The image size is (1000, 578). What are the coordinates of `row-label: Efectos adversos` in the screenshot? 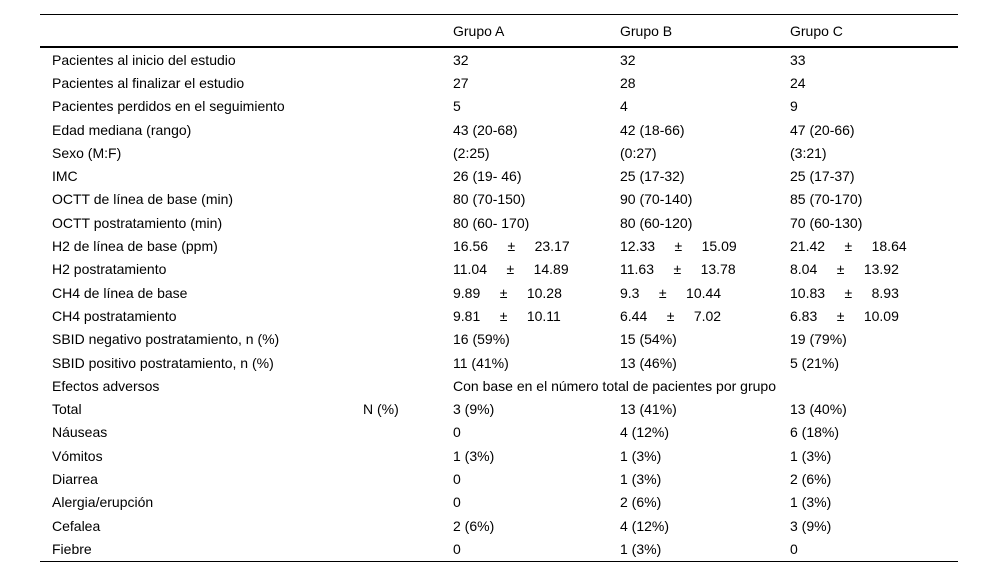 It's located at (106, 385).